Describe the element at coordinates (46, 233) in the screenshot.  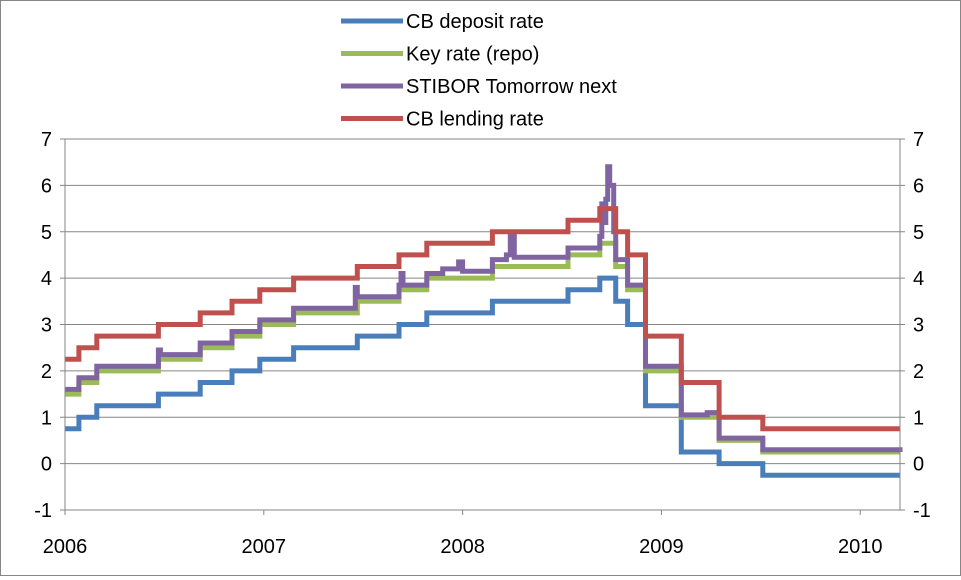
I see `y-tick-label: 5` at that location.